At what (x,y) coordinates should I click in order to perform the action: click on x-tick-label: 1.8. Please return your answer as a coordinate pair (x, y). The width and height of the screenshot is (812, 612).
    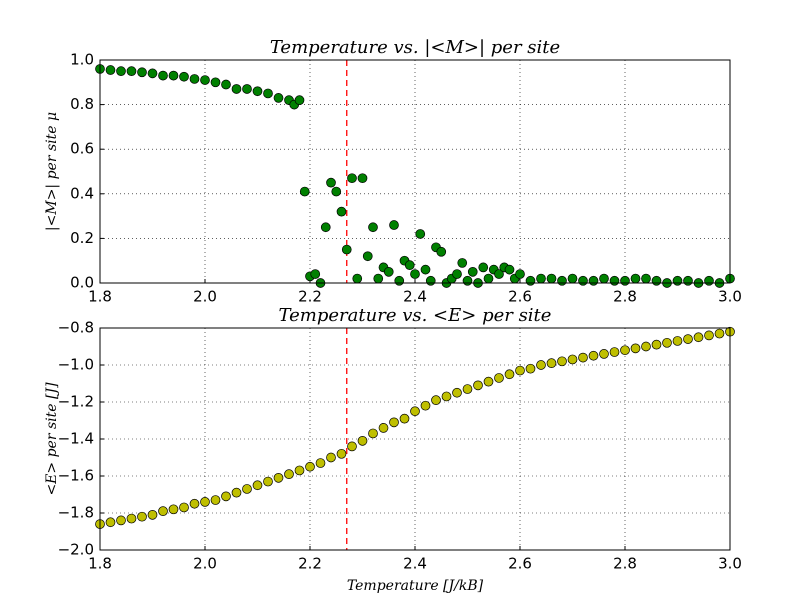
    Looking at the image, I should click on (100, 297).